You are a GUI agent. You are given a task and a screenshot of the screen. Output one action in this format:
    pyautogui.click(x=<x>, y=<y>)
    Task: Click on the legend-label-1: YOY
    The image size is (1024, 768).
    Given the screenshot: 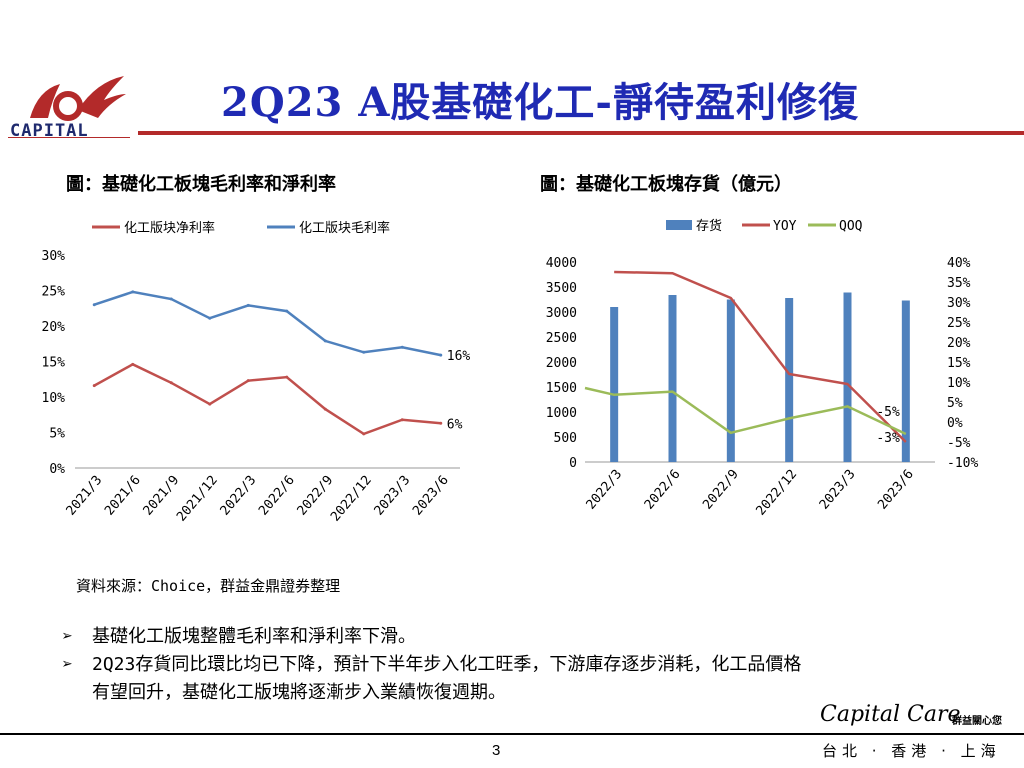 What is the action you would take?
    pyautogui.click(x=785, y=226)
    